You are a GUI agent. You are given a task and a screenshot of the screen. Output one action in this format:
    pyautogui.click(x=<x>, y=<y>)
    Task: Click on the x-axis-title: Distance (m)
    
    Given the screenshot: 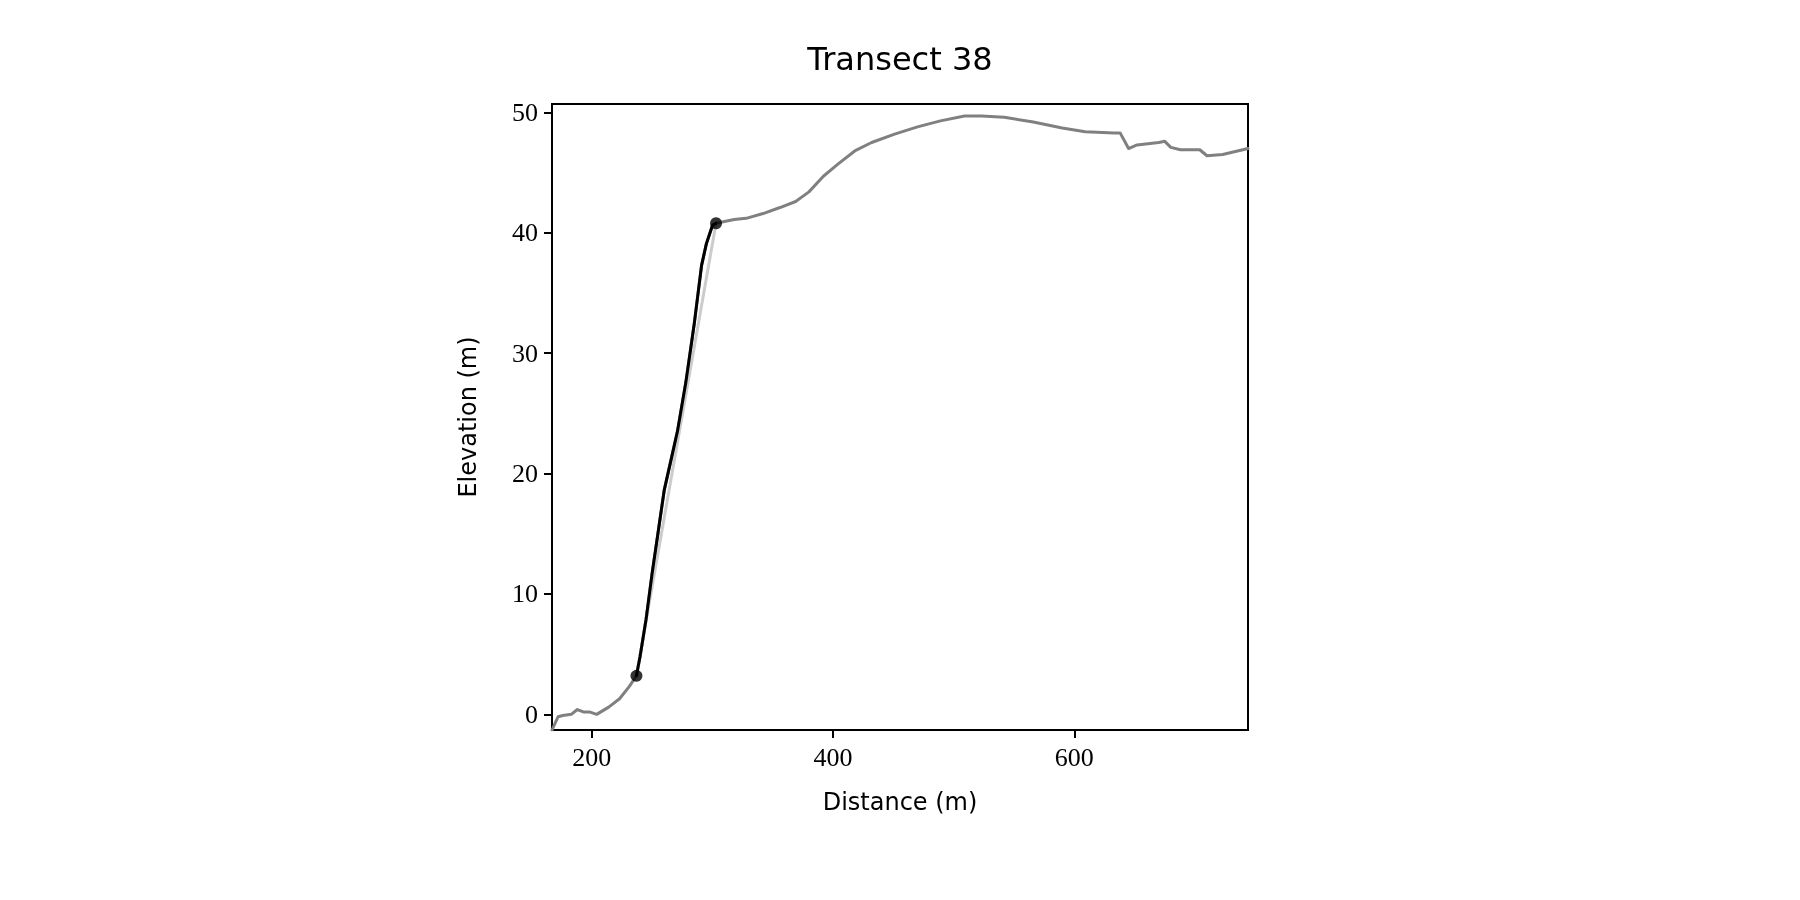 What is the action you would take?
    pyautogui.click(x=900, y=802)
    